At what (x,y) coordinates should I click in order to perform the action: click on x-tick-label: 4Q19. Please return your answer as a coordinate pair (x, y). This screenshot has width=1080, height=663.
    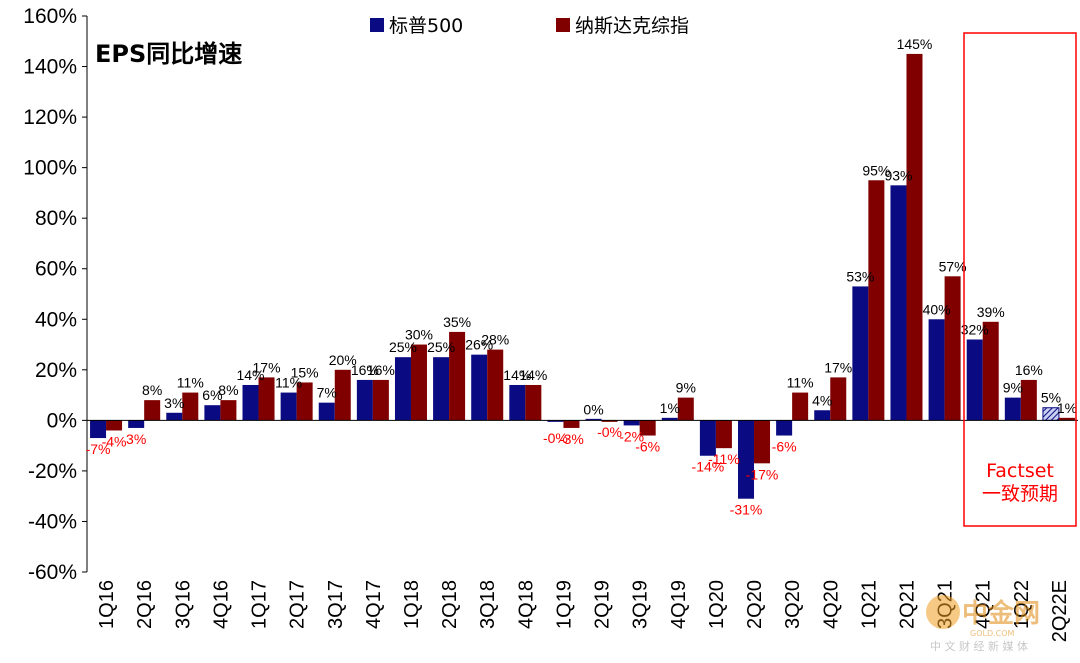
    Looking at the image, I should click on (679, 604).